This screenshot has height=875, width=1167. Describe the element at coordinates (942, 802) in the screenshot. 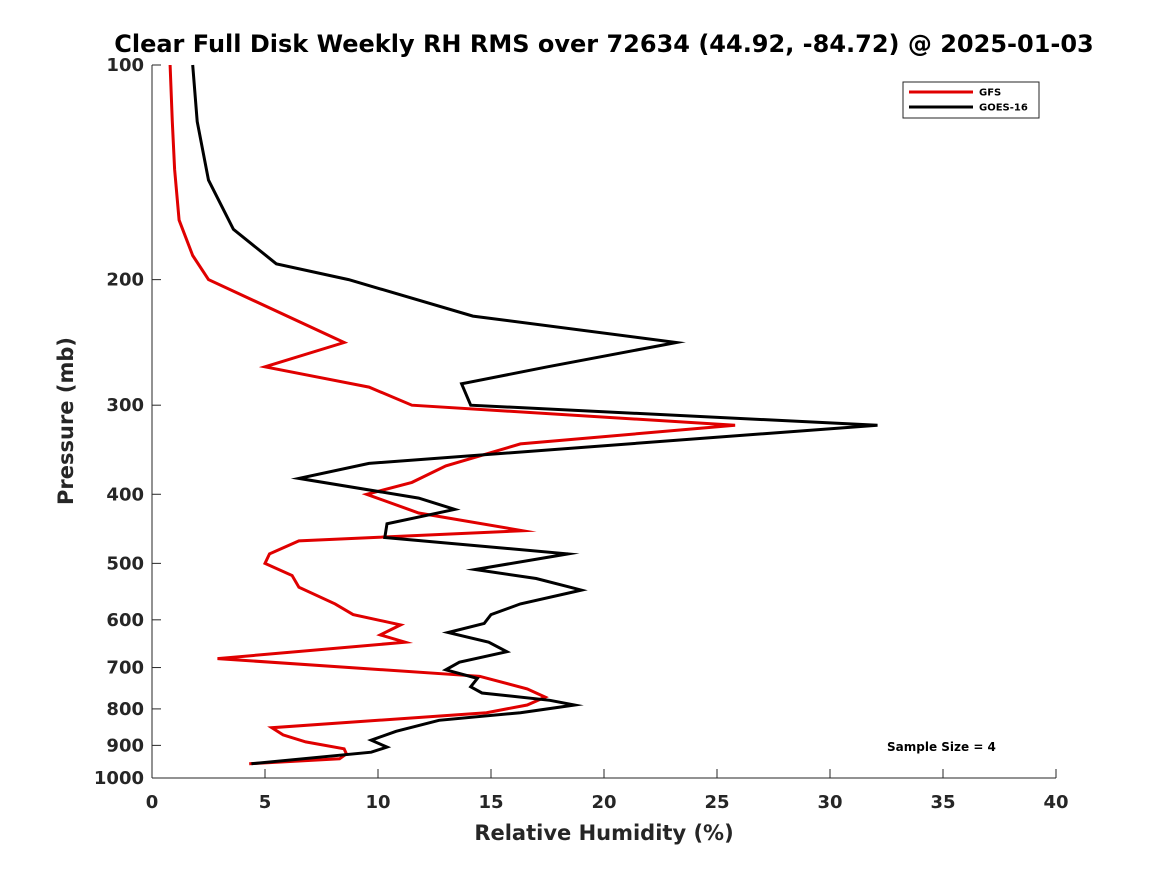

I see `x-tick-label: 35` at that location.